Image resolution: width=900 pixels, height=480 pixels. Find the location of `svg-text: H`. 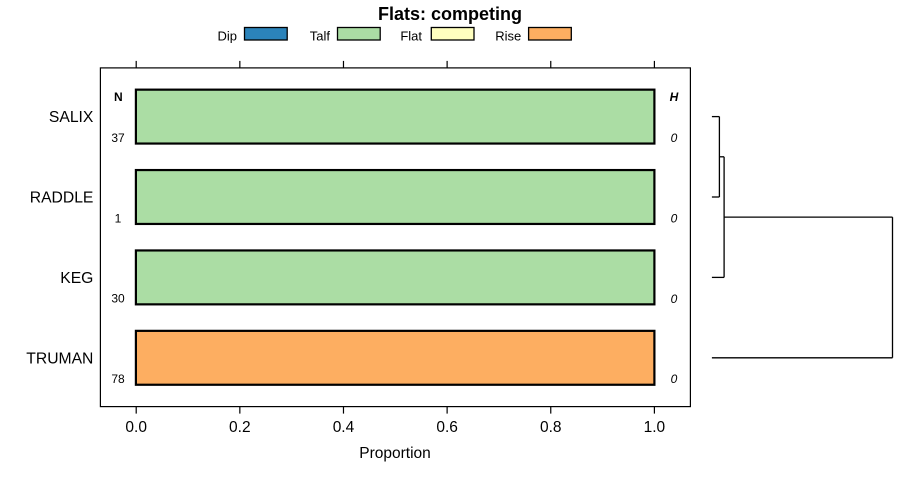

svg-text: H is located at coordinates (674, 97).